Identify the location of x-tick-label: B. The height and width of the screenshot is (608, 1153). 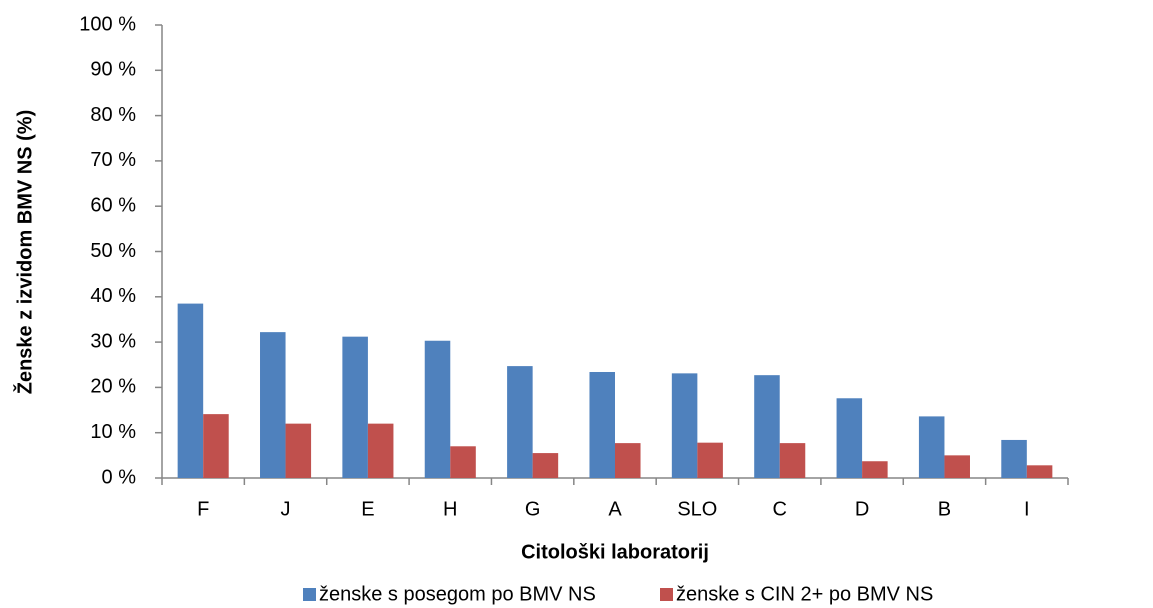
(944, 509).